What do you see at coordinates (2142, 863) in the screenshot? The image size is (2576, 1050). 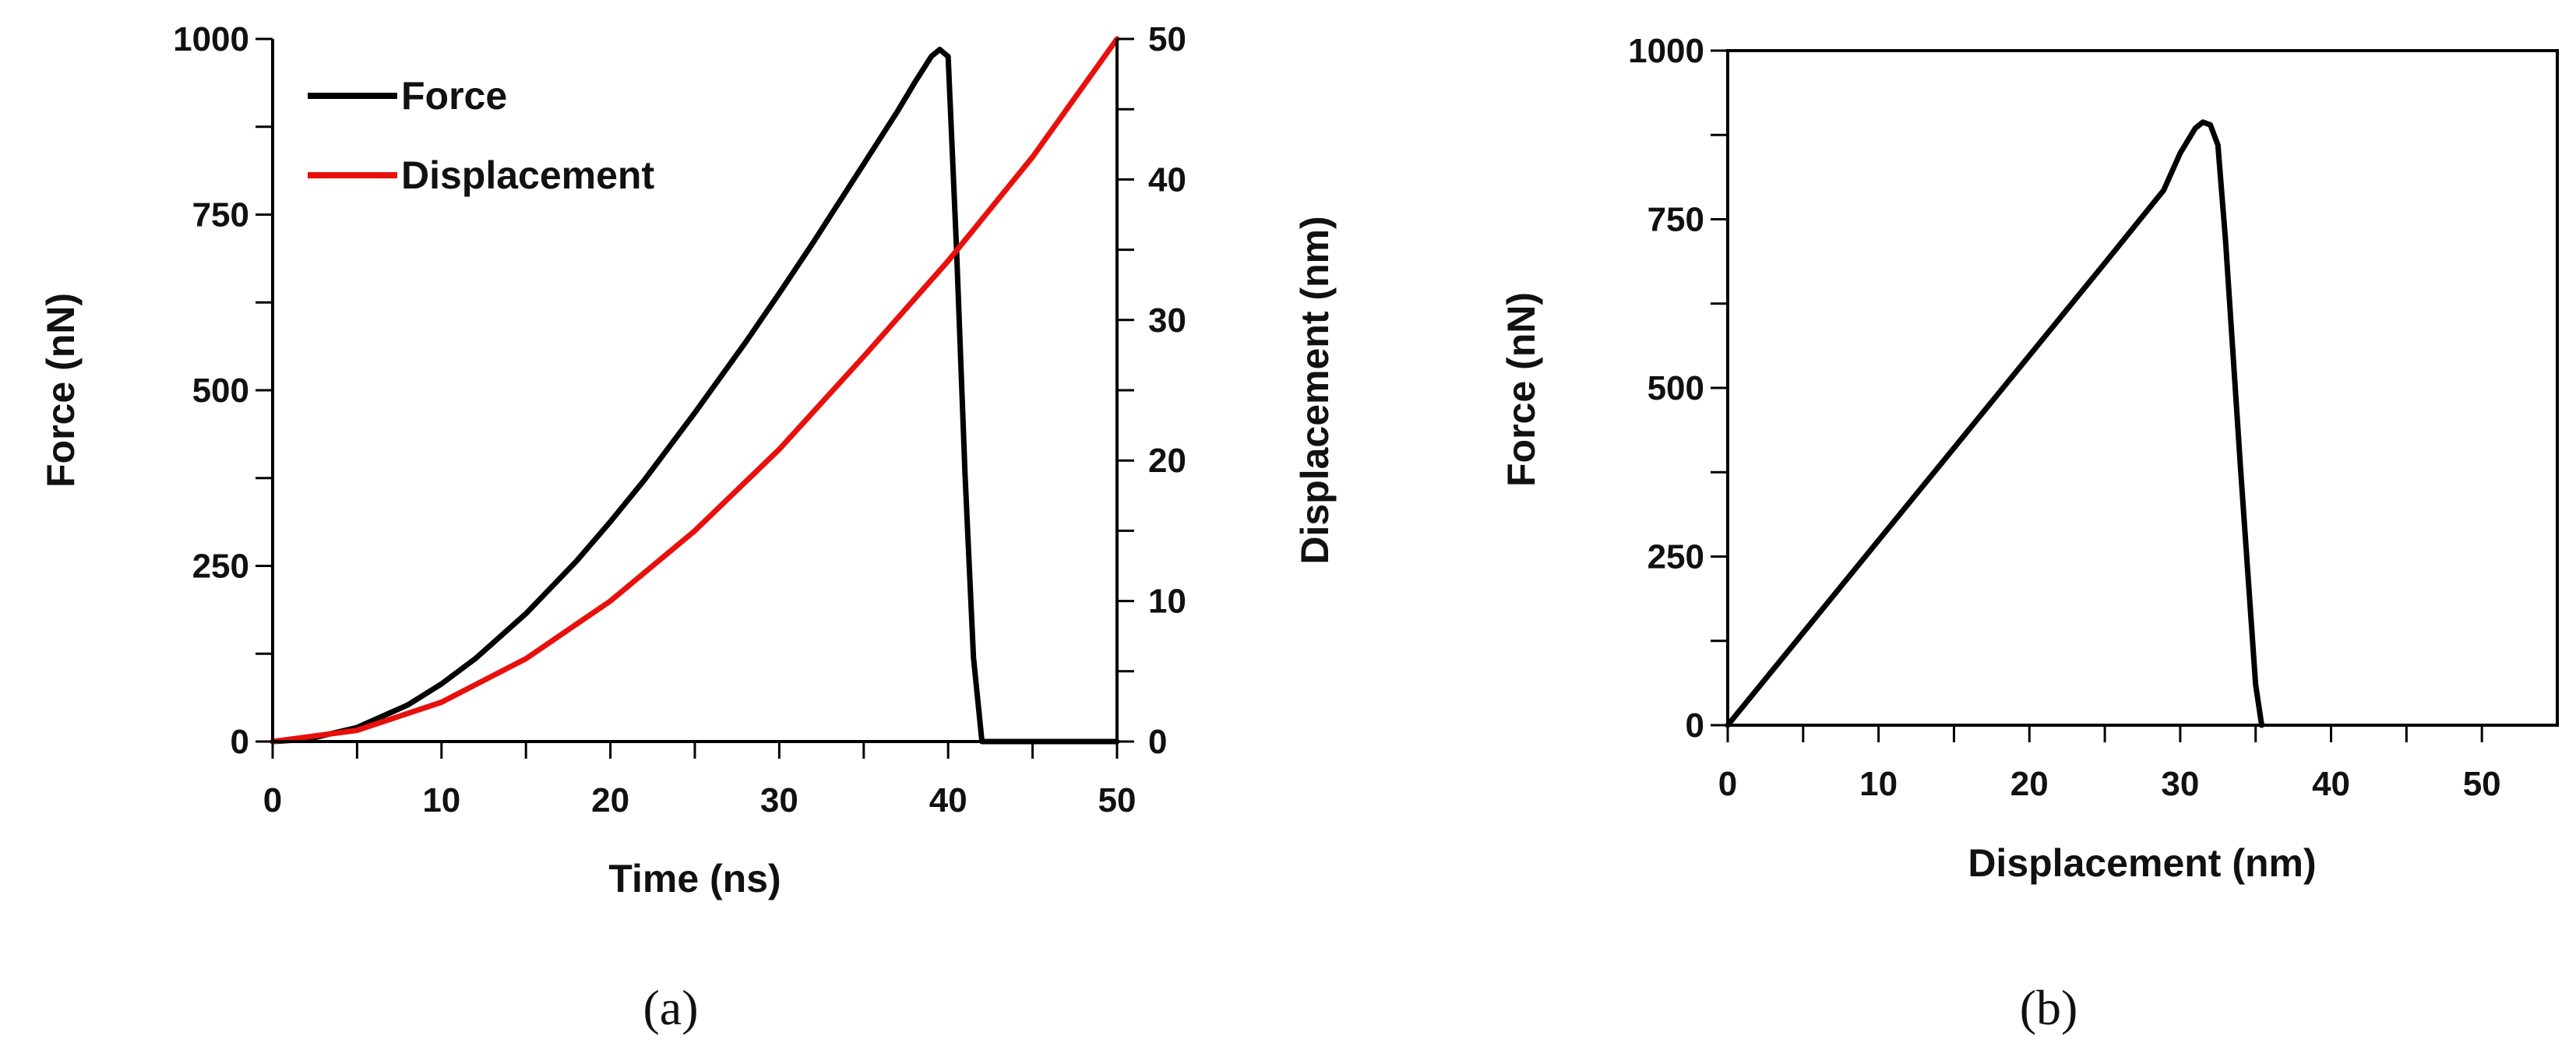 I see `panel-b-x-axis-title: Displacement (nm)` at bounding box center [2142, 863].